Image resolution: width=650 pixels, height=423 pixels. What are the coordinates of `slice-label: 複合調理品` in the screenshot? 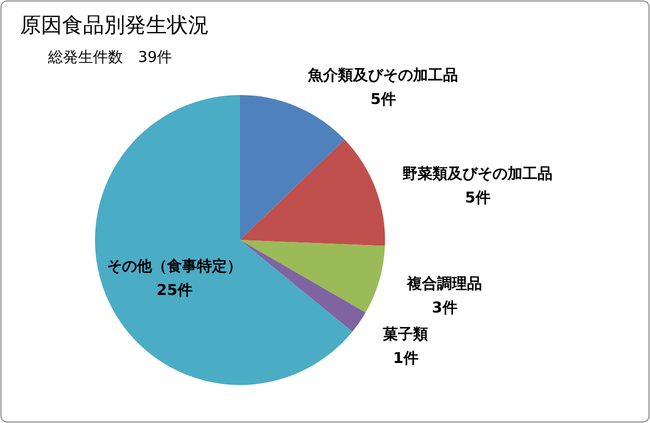 It's located at (444, 283).